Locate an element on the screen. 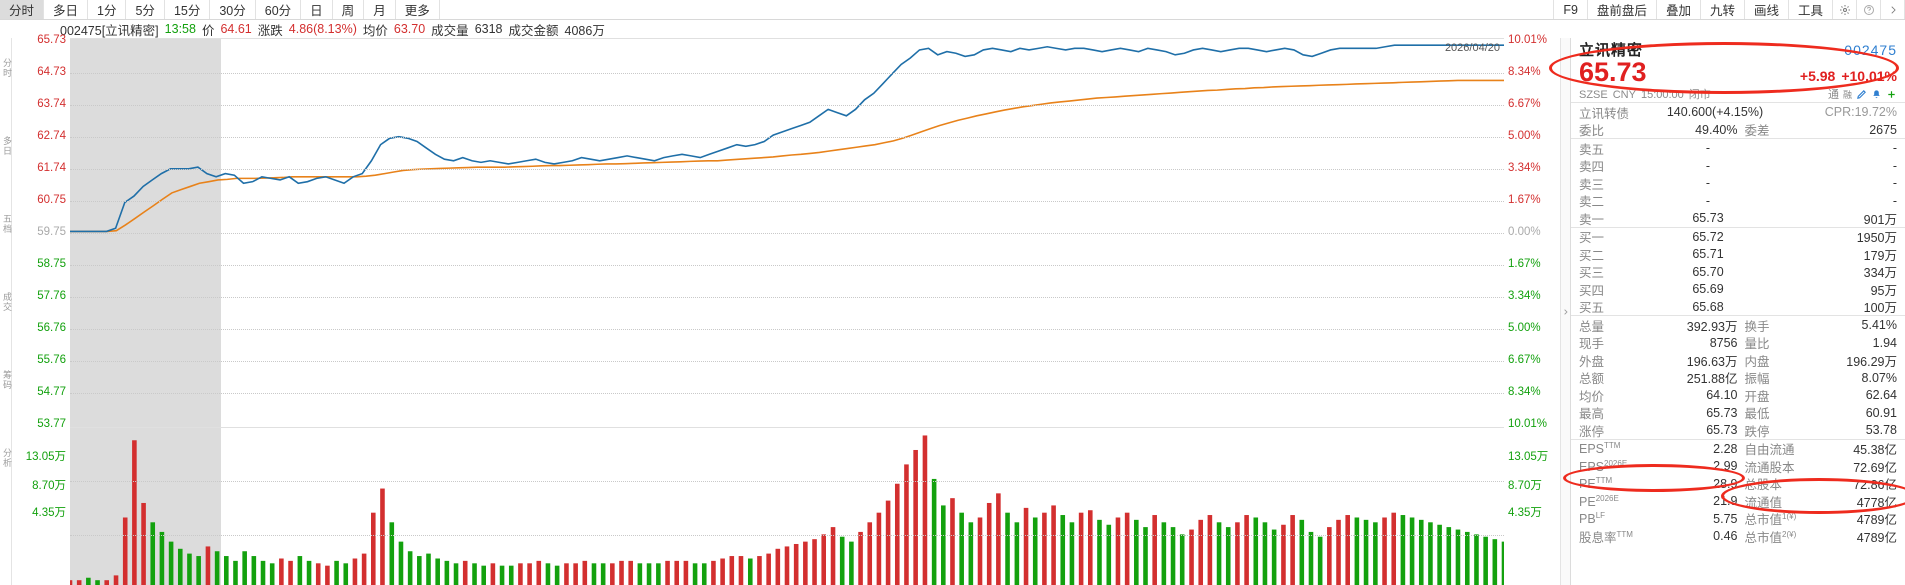 Image resolution: width=1905 pixels, height=585 pixels. period-tab-9: 月 is located at coordinates (380, 9).